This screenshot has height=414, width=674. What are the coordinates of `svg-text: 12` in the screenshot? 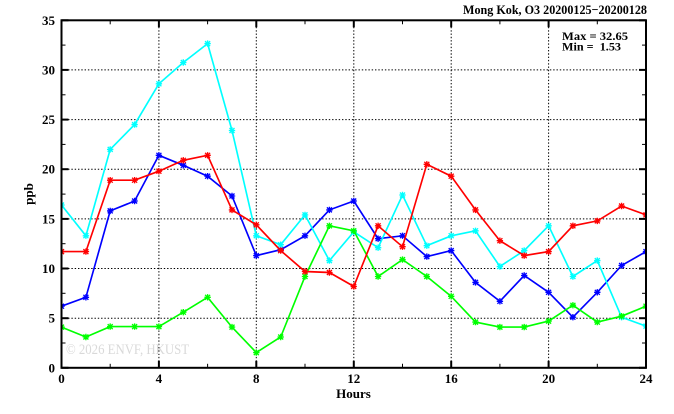 It's located at (353, 378).